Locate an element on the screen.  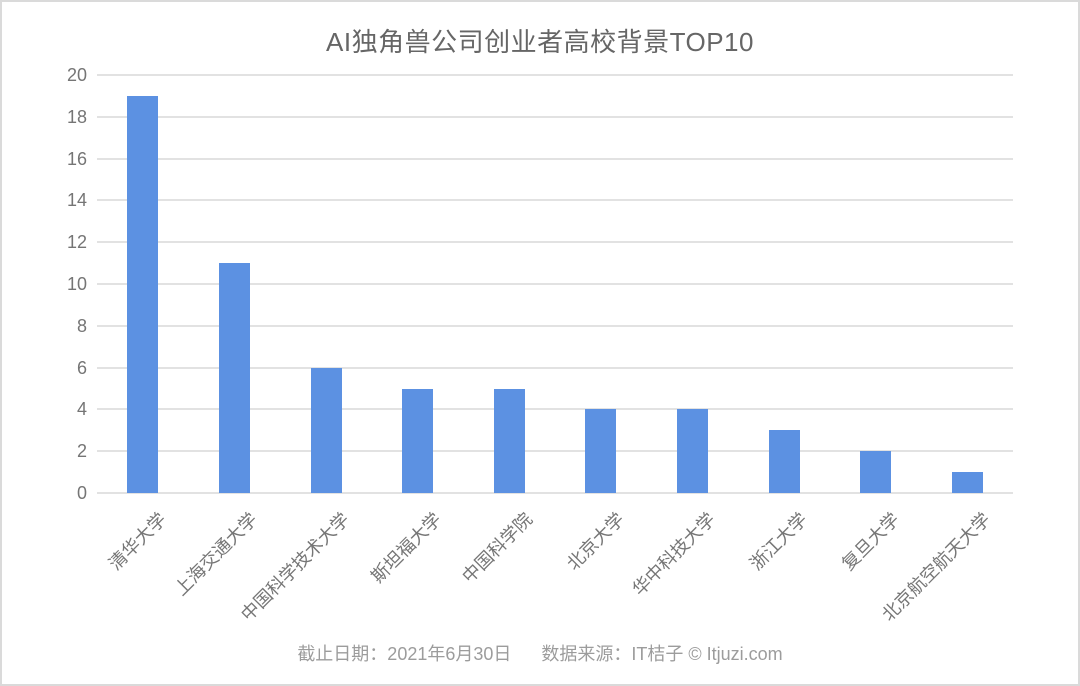
x-category-label: 北京大学 is located at coordinates (595, 542).